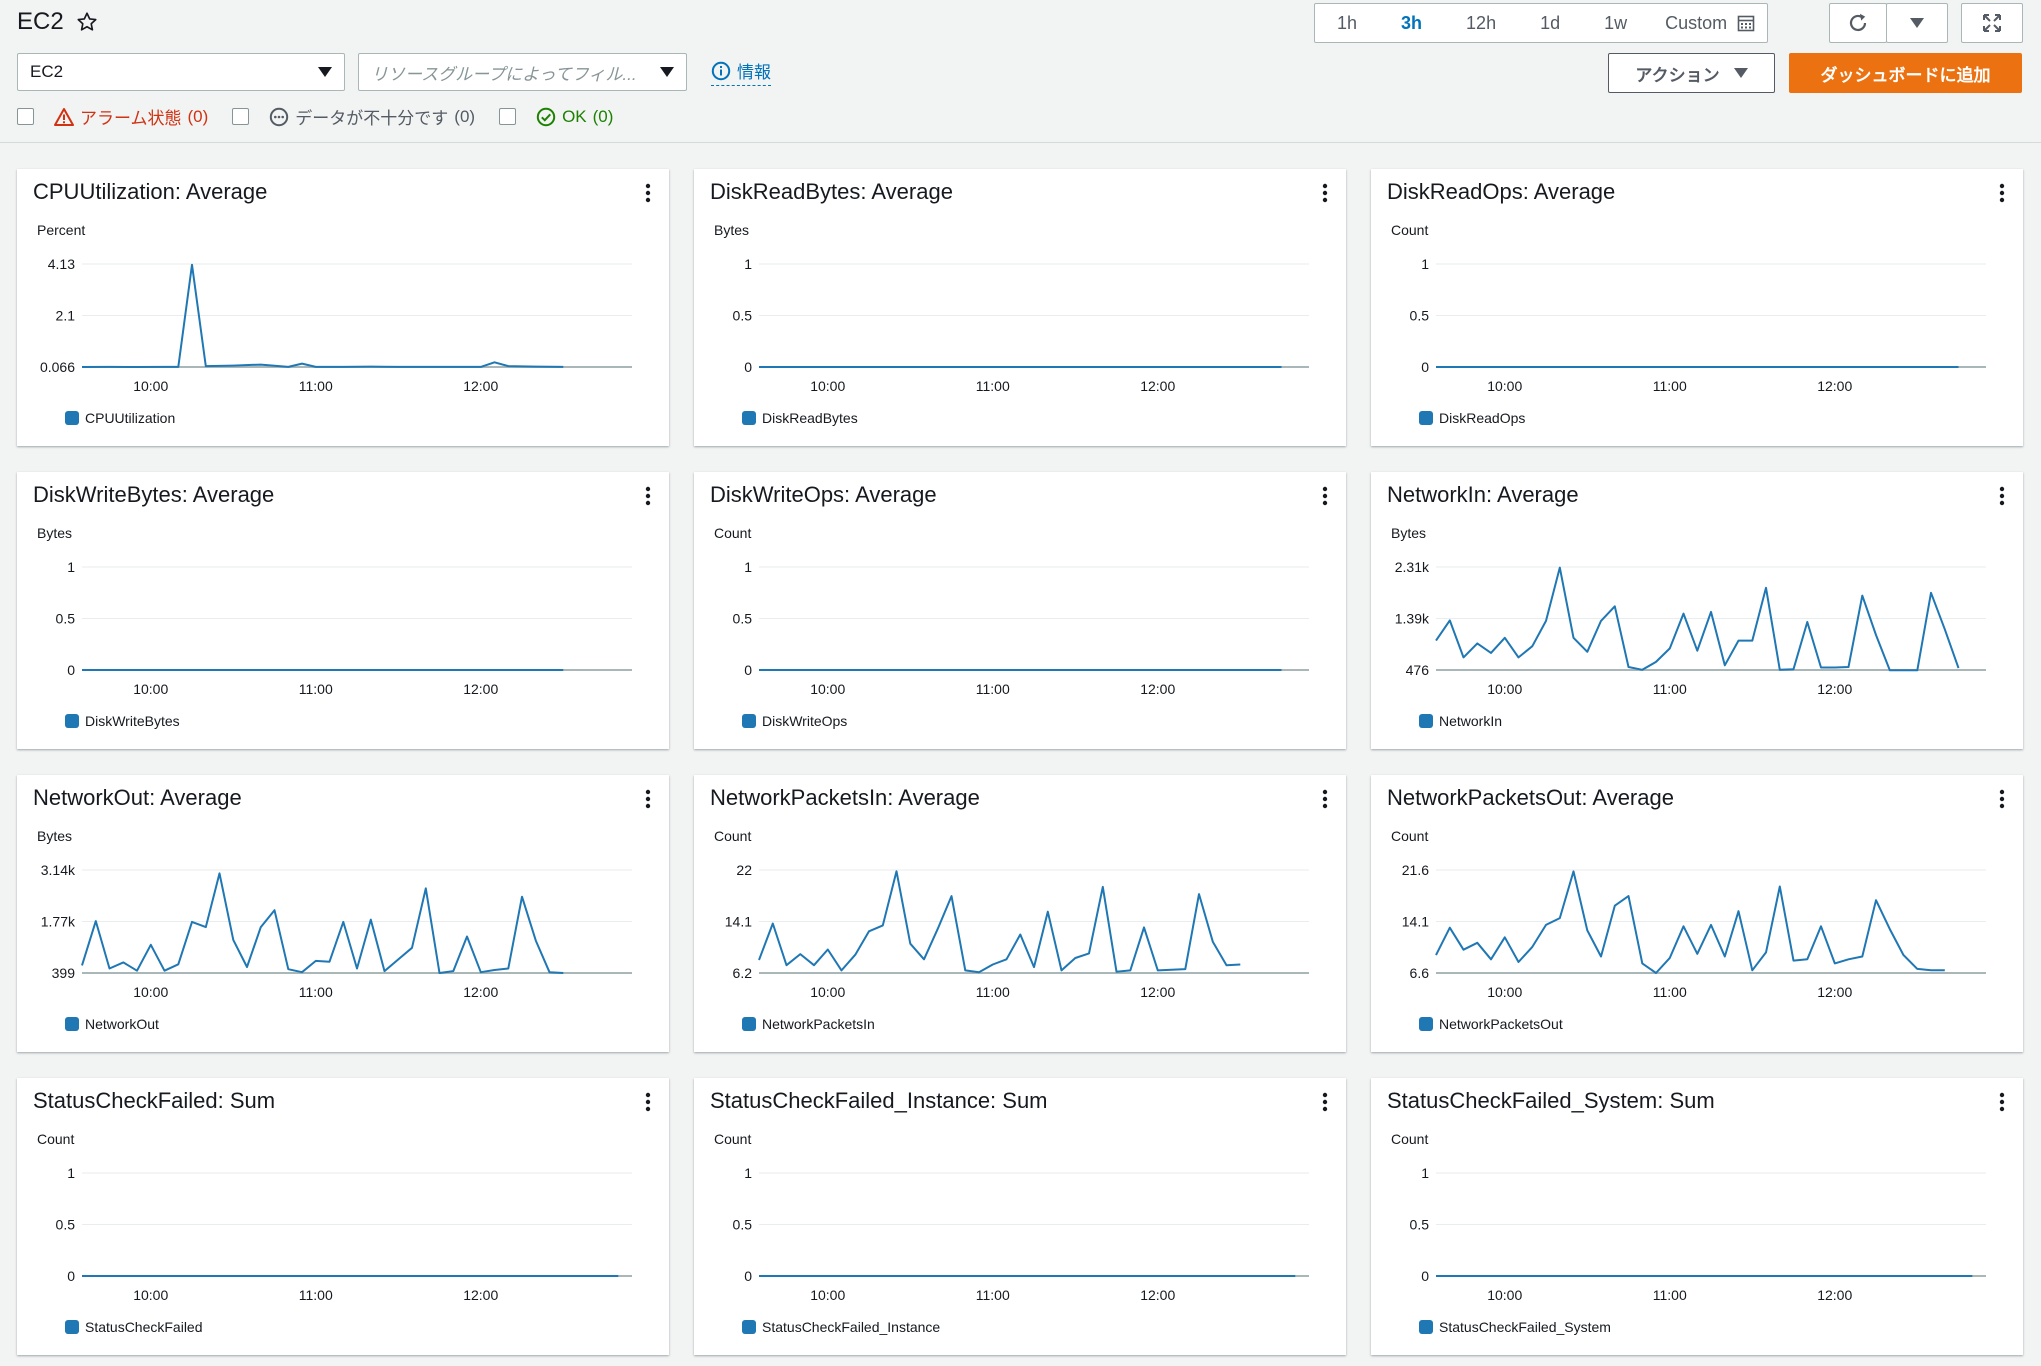 This screenshot has height=1366, width=2041. I want to click on refresh-button, so click(1858, 23).